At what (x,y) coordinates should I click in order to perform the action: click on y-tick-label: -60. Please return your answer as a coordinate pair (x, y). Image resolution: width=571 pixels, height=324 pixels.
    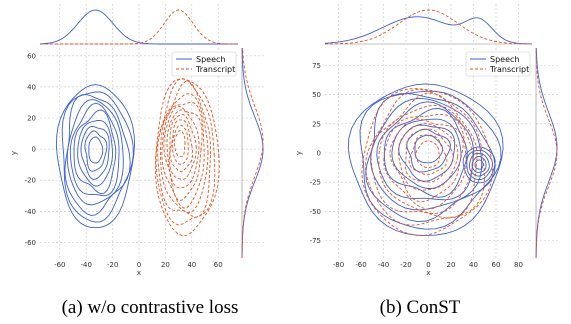
    Looking at the image, I should click on (30, 243).